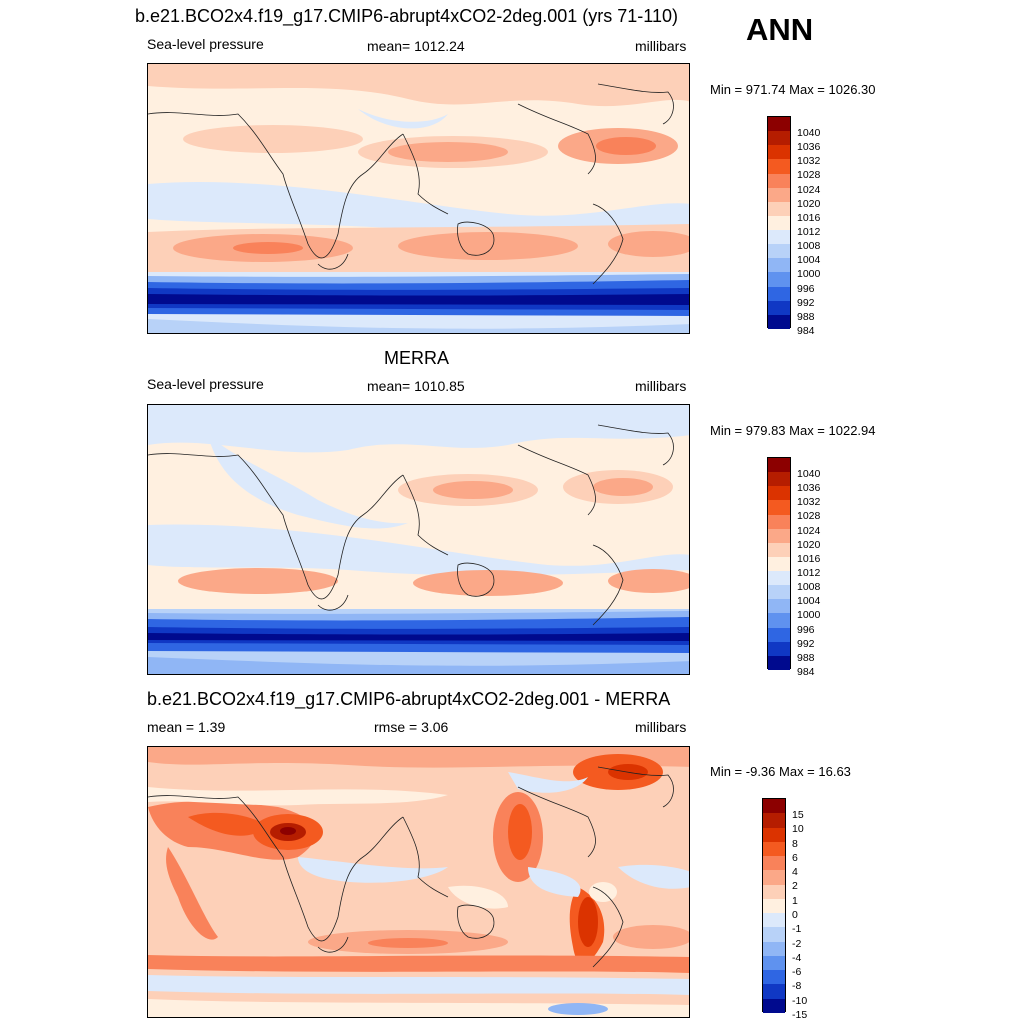  I want to click on panel-model-map, so click(418, 198).